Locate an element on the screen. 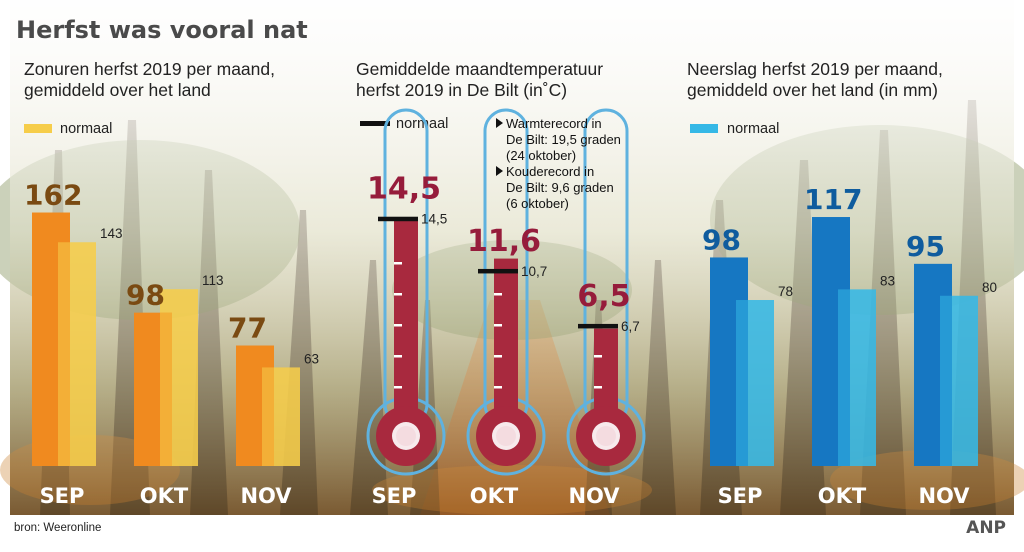 This screenshot has height=552, width=1024. panel-title-line: herfst 2019 in De Bilt (in˚C) is located at coordinates (461, 90).